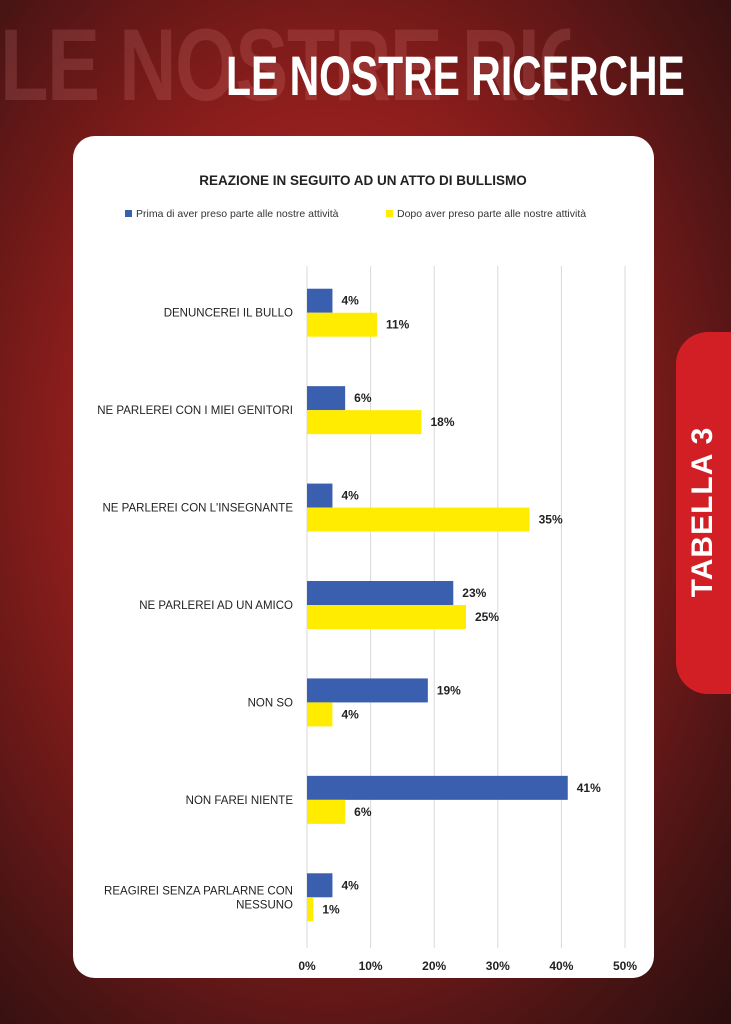 The width and height of the screenshot is (731, 1024). What do you see at coordinates (371, 966) in the screenshot?
I see `x-tick-label: 10%` at bounding box center [371, 966].